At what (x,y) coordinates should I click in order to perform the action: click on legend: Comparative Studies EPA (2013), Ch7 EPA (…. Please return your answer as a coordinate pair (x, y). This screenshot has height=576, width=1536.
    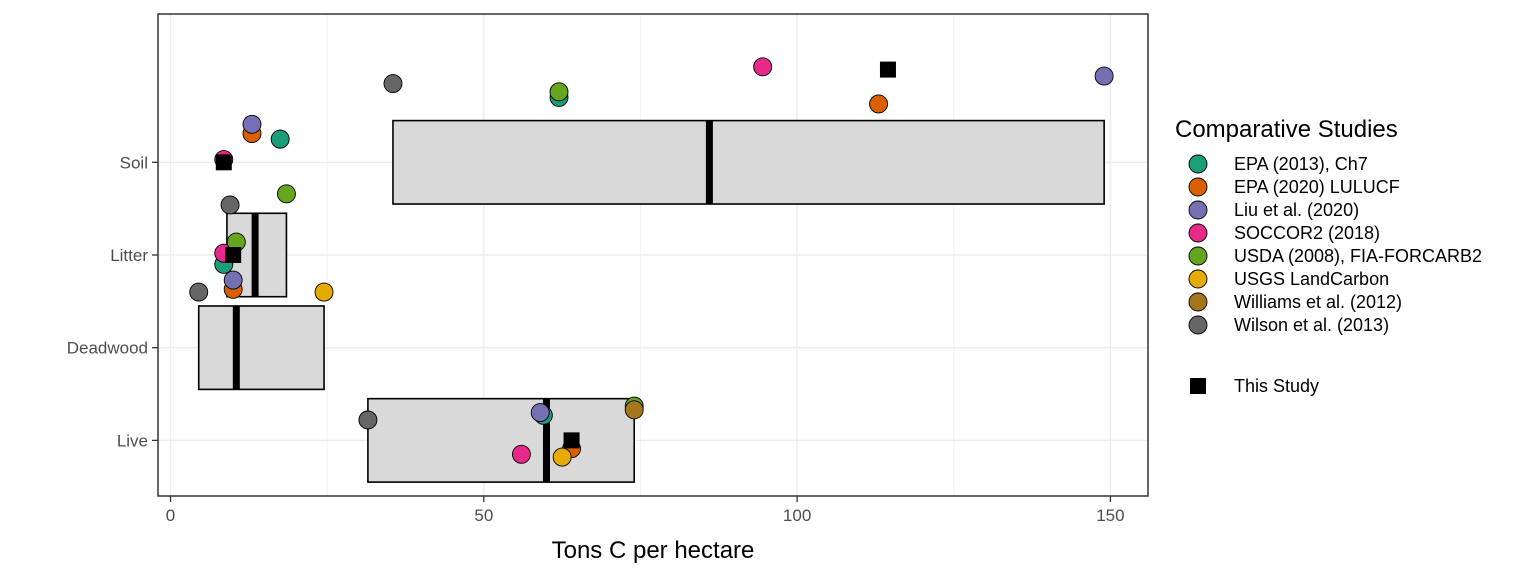
    Looking at the image, I should click on (1328, 256).